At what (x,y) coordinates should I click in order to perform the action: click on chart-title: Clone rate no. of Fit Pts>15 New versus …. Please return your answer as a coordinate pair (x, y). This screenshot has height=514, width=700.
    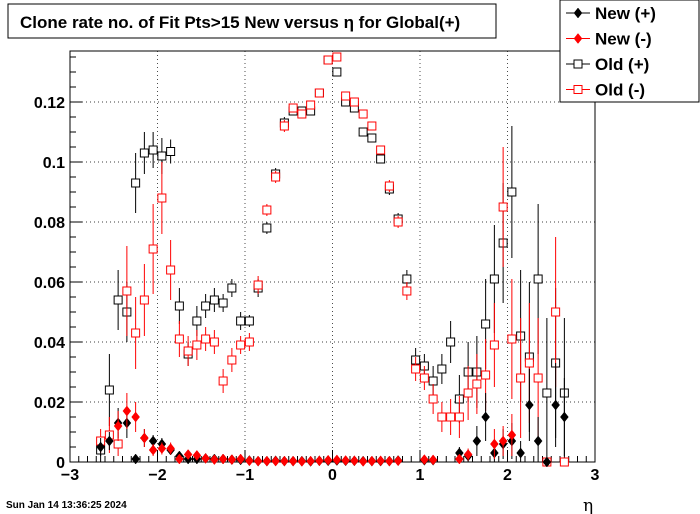
    Looking at the image, I should click on (240, 22).